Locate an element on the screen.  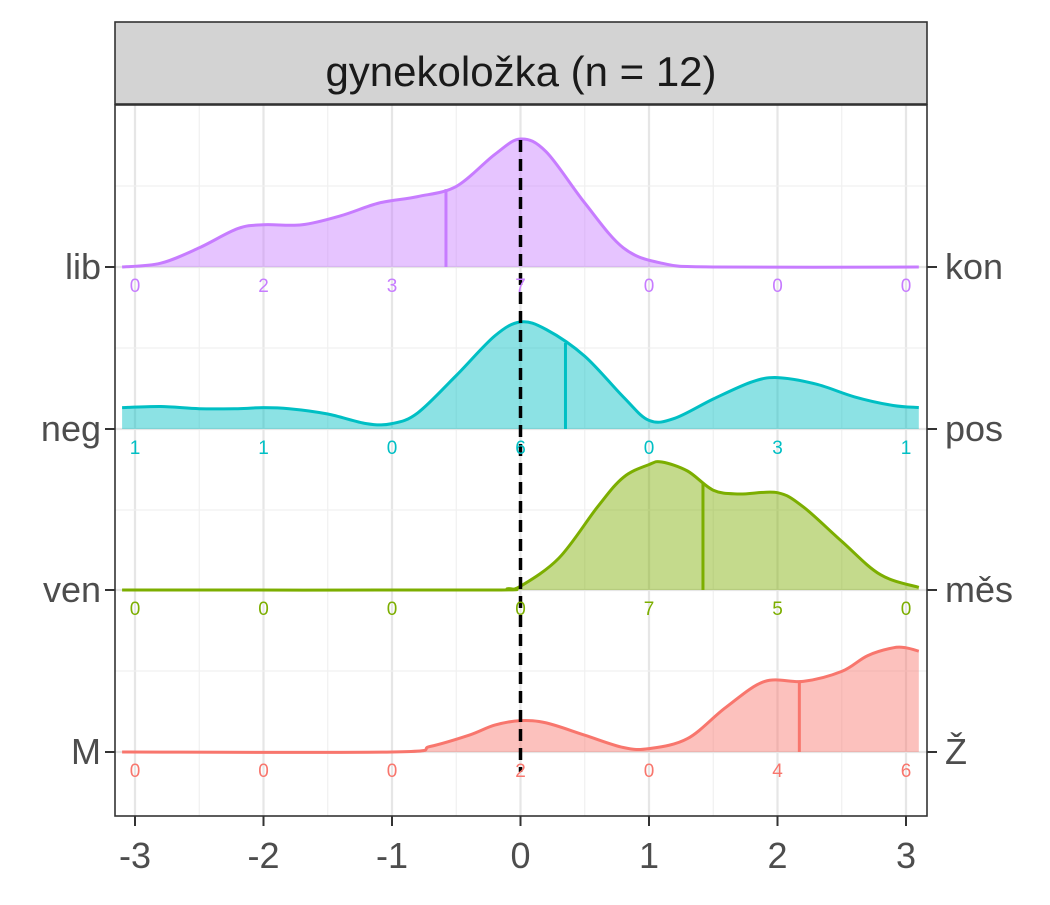
density-series-M-Ž is located at coordinates (521, 699).